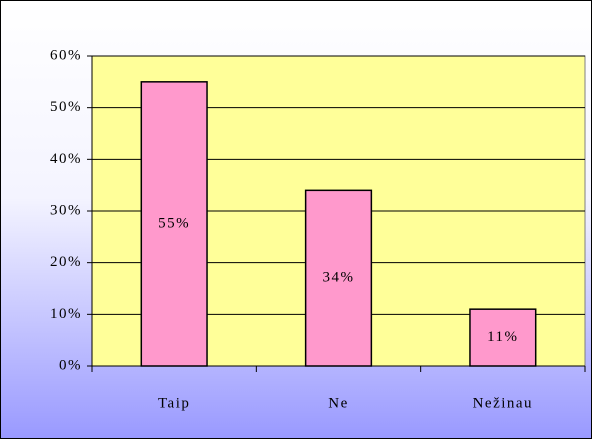  I want to click on x-tick-label: Nežinau, so click(503, 403).